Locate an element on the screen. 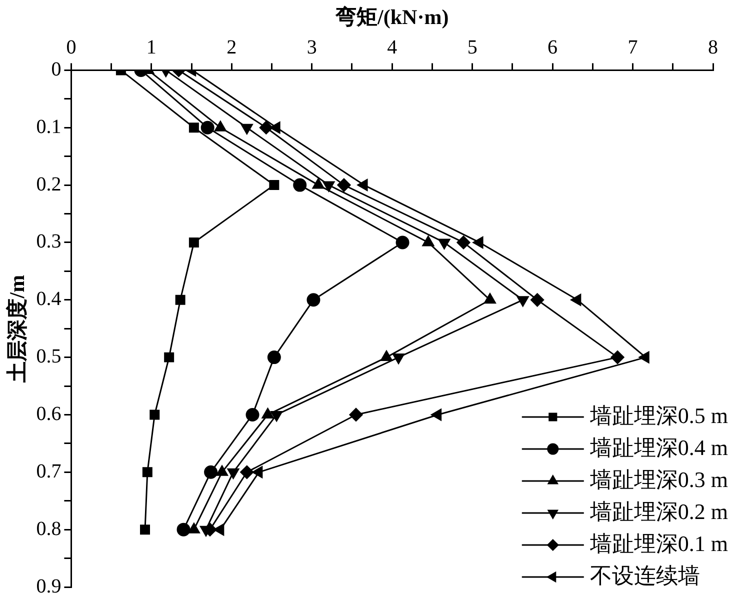 Image resolution: width=743 pixels, height=607 pixels. legend-label: 墙趾埋深0.4 m is located at coordinates (658, 447).